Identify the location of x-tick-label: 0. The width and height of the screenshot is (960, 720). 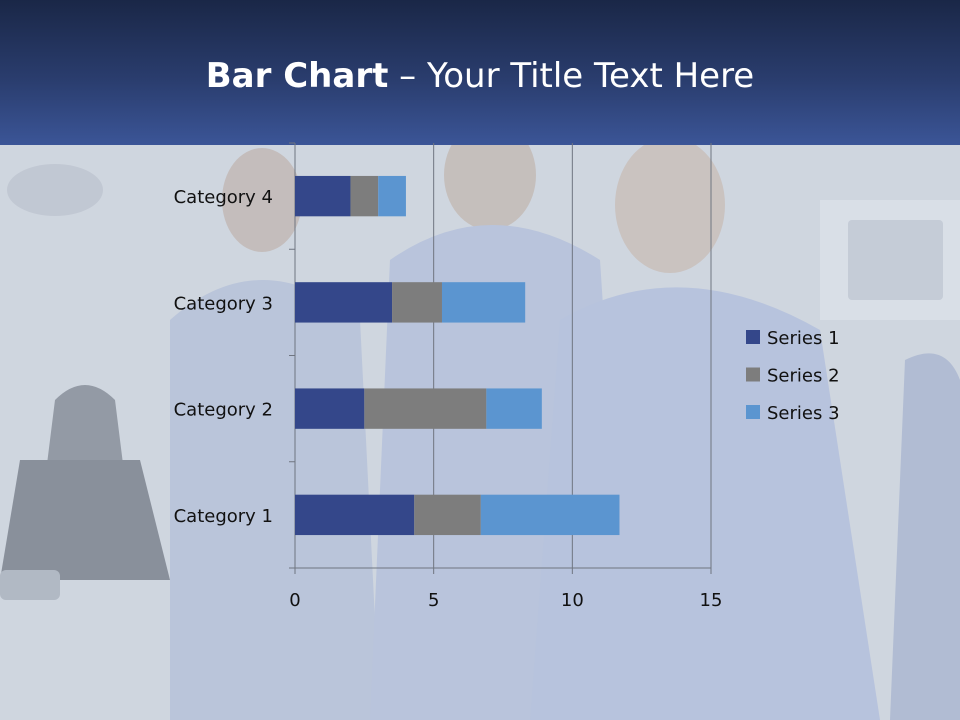
(294, 600).